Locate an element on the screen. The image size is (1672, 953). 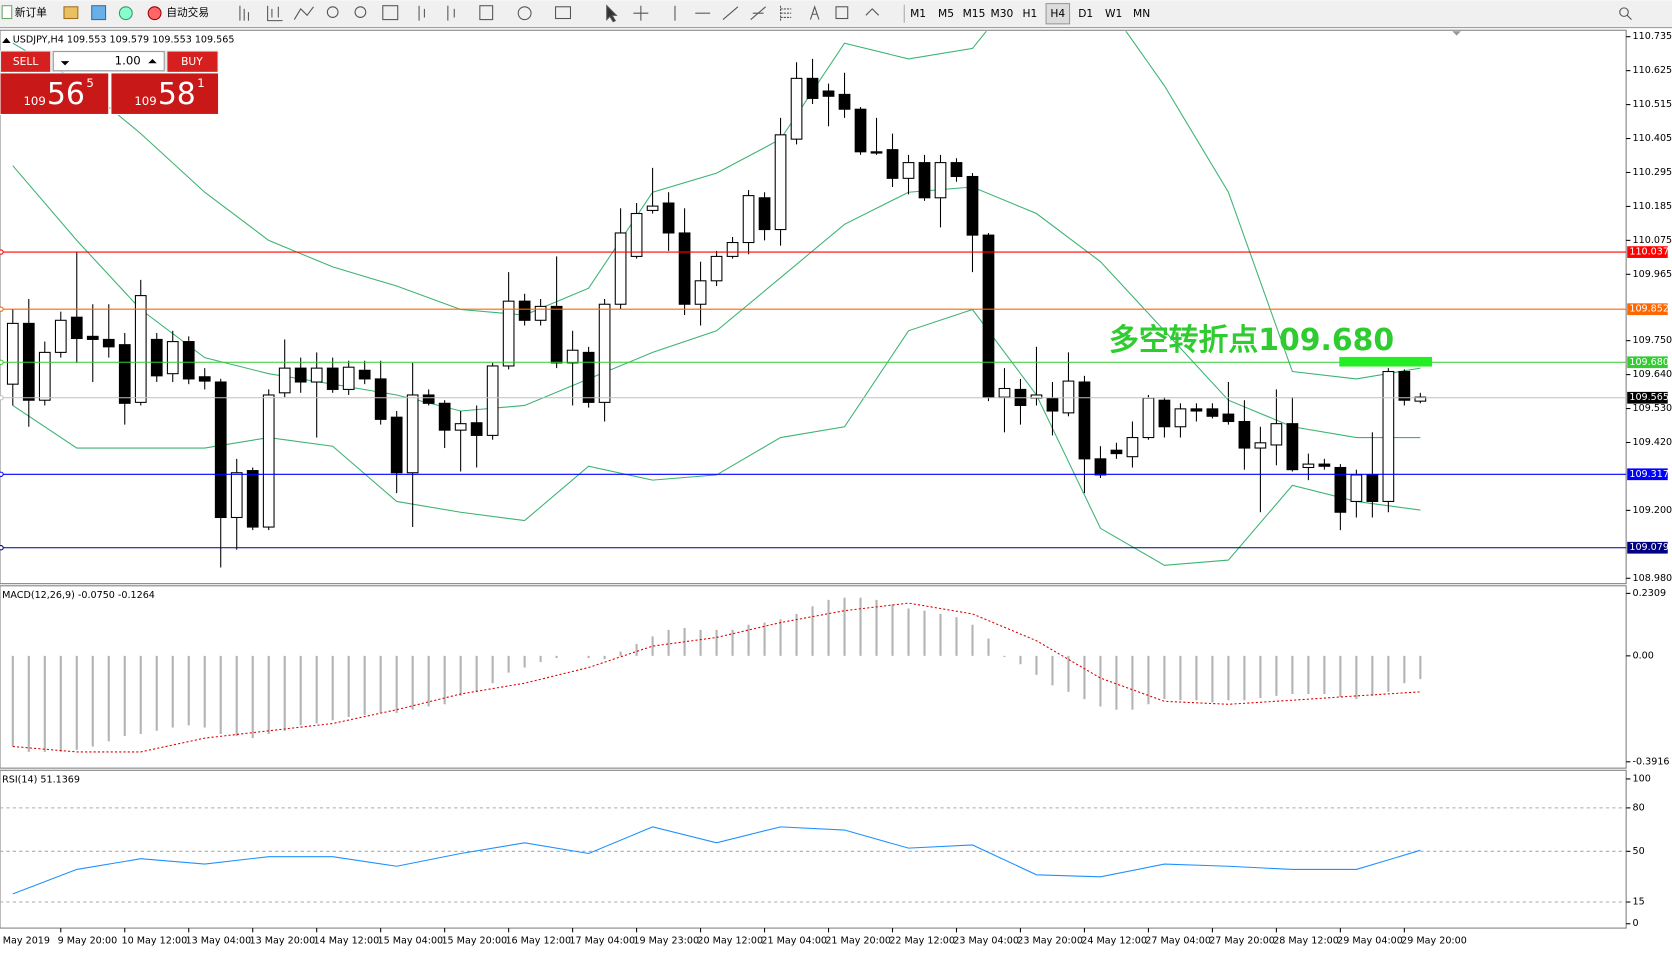
buy-button is located at coordinates (192, 61).